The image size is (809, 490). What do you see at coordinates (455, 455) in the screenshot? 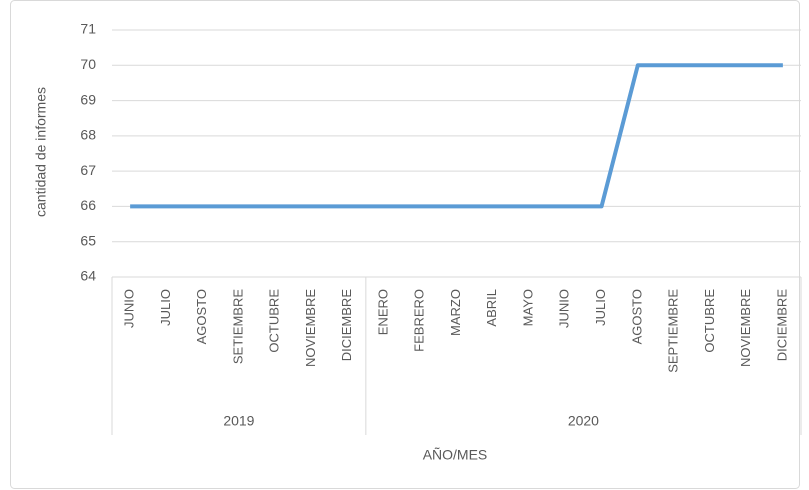
I see `x-axis-title: AÑO/MES` at bounding box center [455, 455].